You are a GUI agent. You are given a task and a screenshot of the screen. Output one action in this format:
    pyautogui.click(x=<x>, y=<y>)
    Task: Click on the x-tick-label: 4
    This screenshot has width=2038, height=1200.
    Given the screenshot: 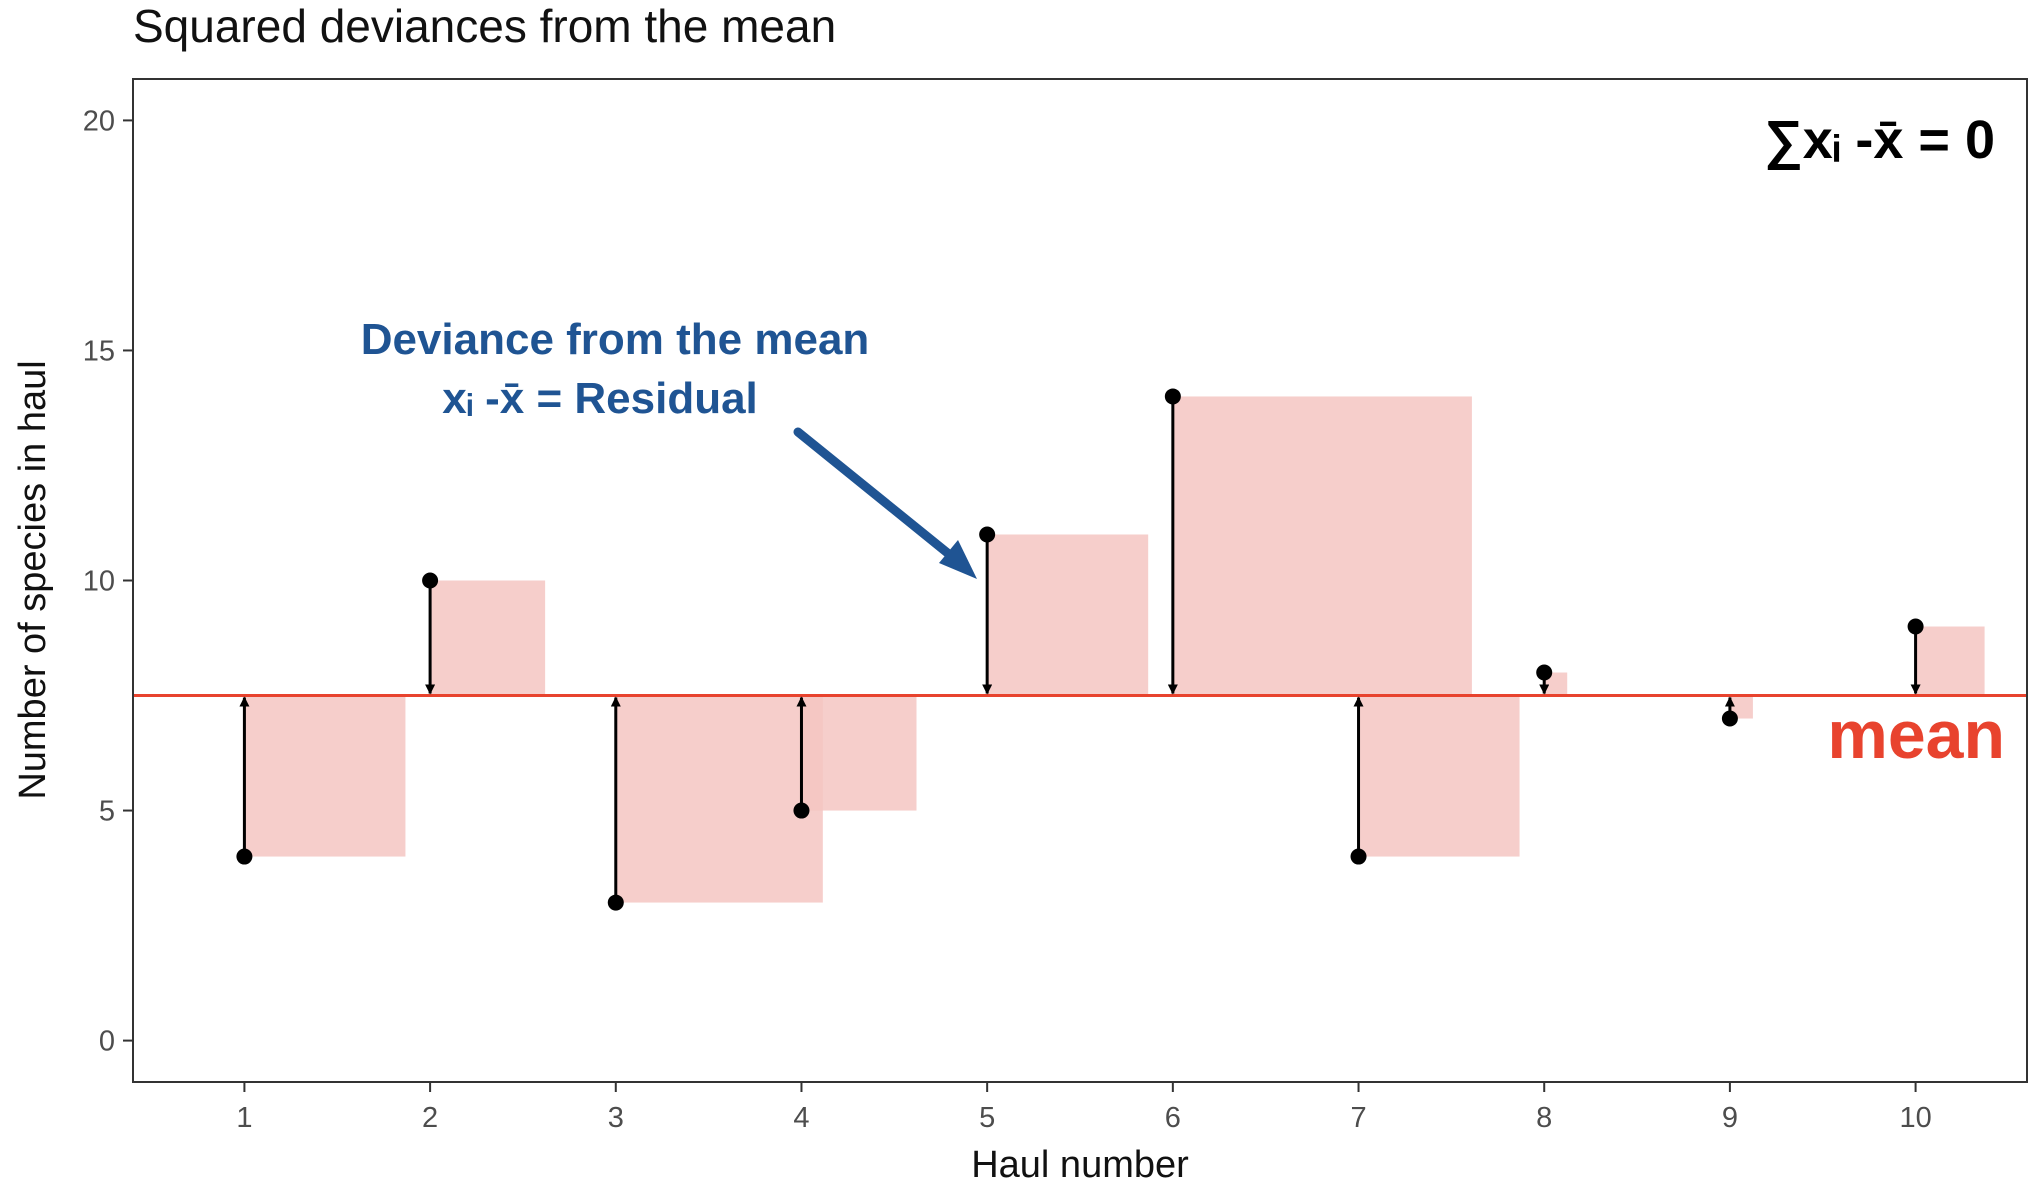 What is the action you would take?
    pyautogui.click(x=801, y=1118)
    